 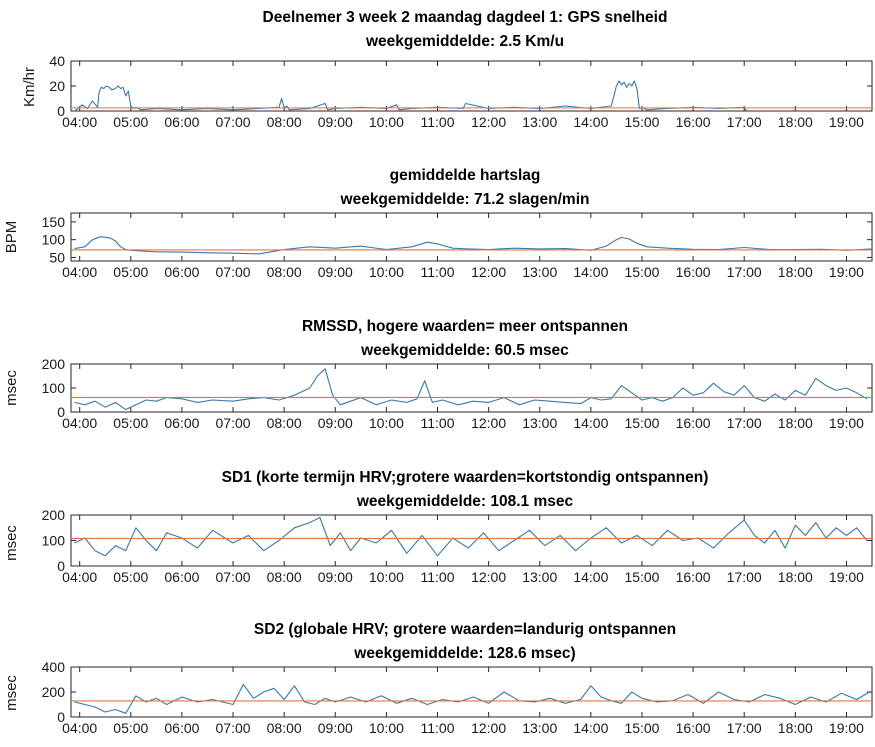 I want to click on panel-subtitle: weekgemiddelde: 2.5 Km/u, so click(x=464, y=41).